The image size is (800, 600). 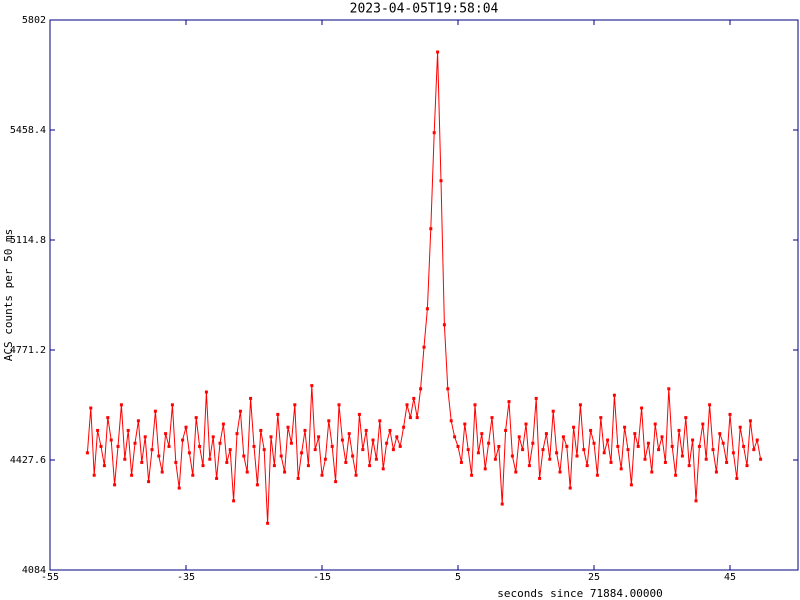 I want to click on x-axis-label: seconds since 71884.00000, so click(x=580, y=593).